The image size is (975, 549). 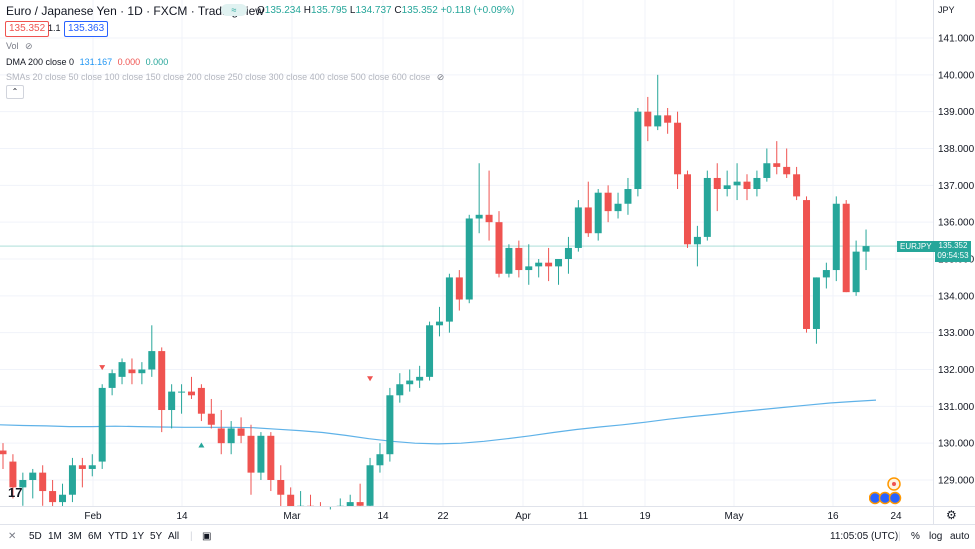 What do you see at coordinates (441, 77) in the screenshot?
I see `eye-off-icon: ⊘` at bounding box center [441, 77].